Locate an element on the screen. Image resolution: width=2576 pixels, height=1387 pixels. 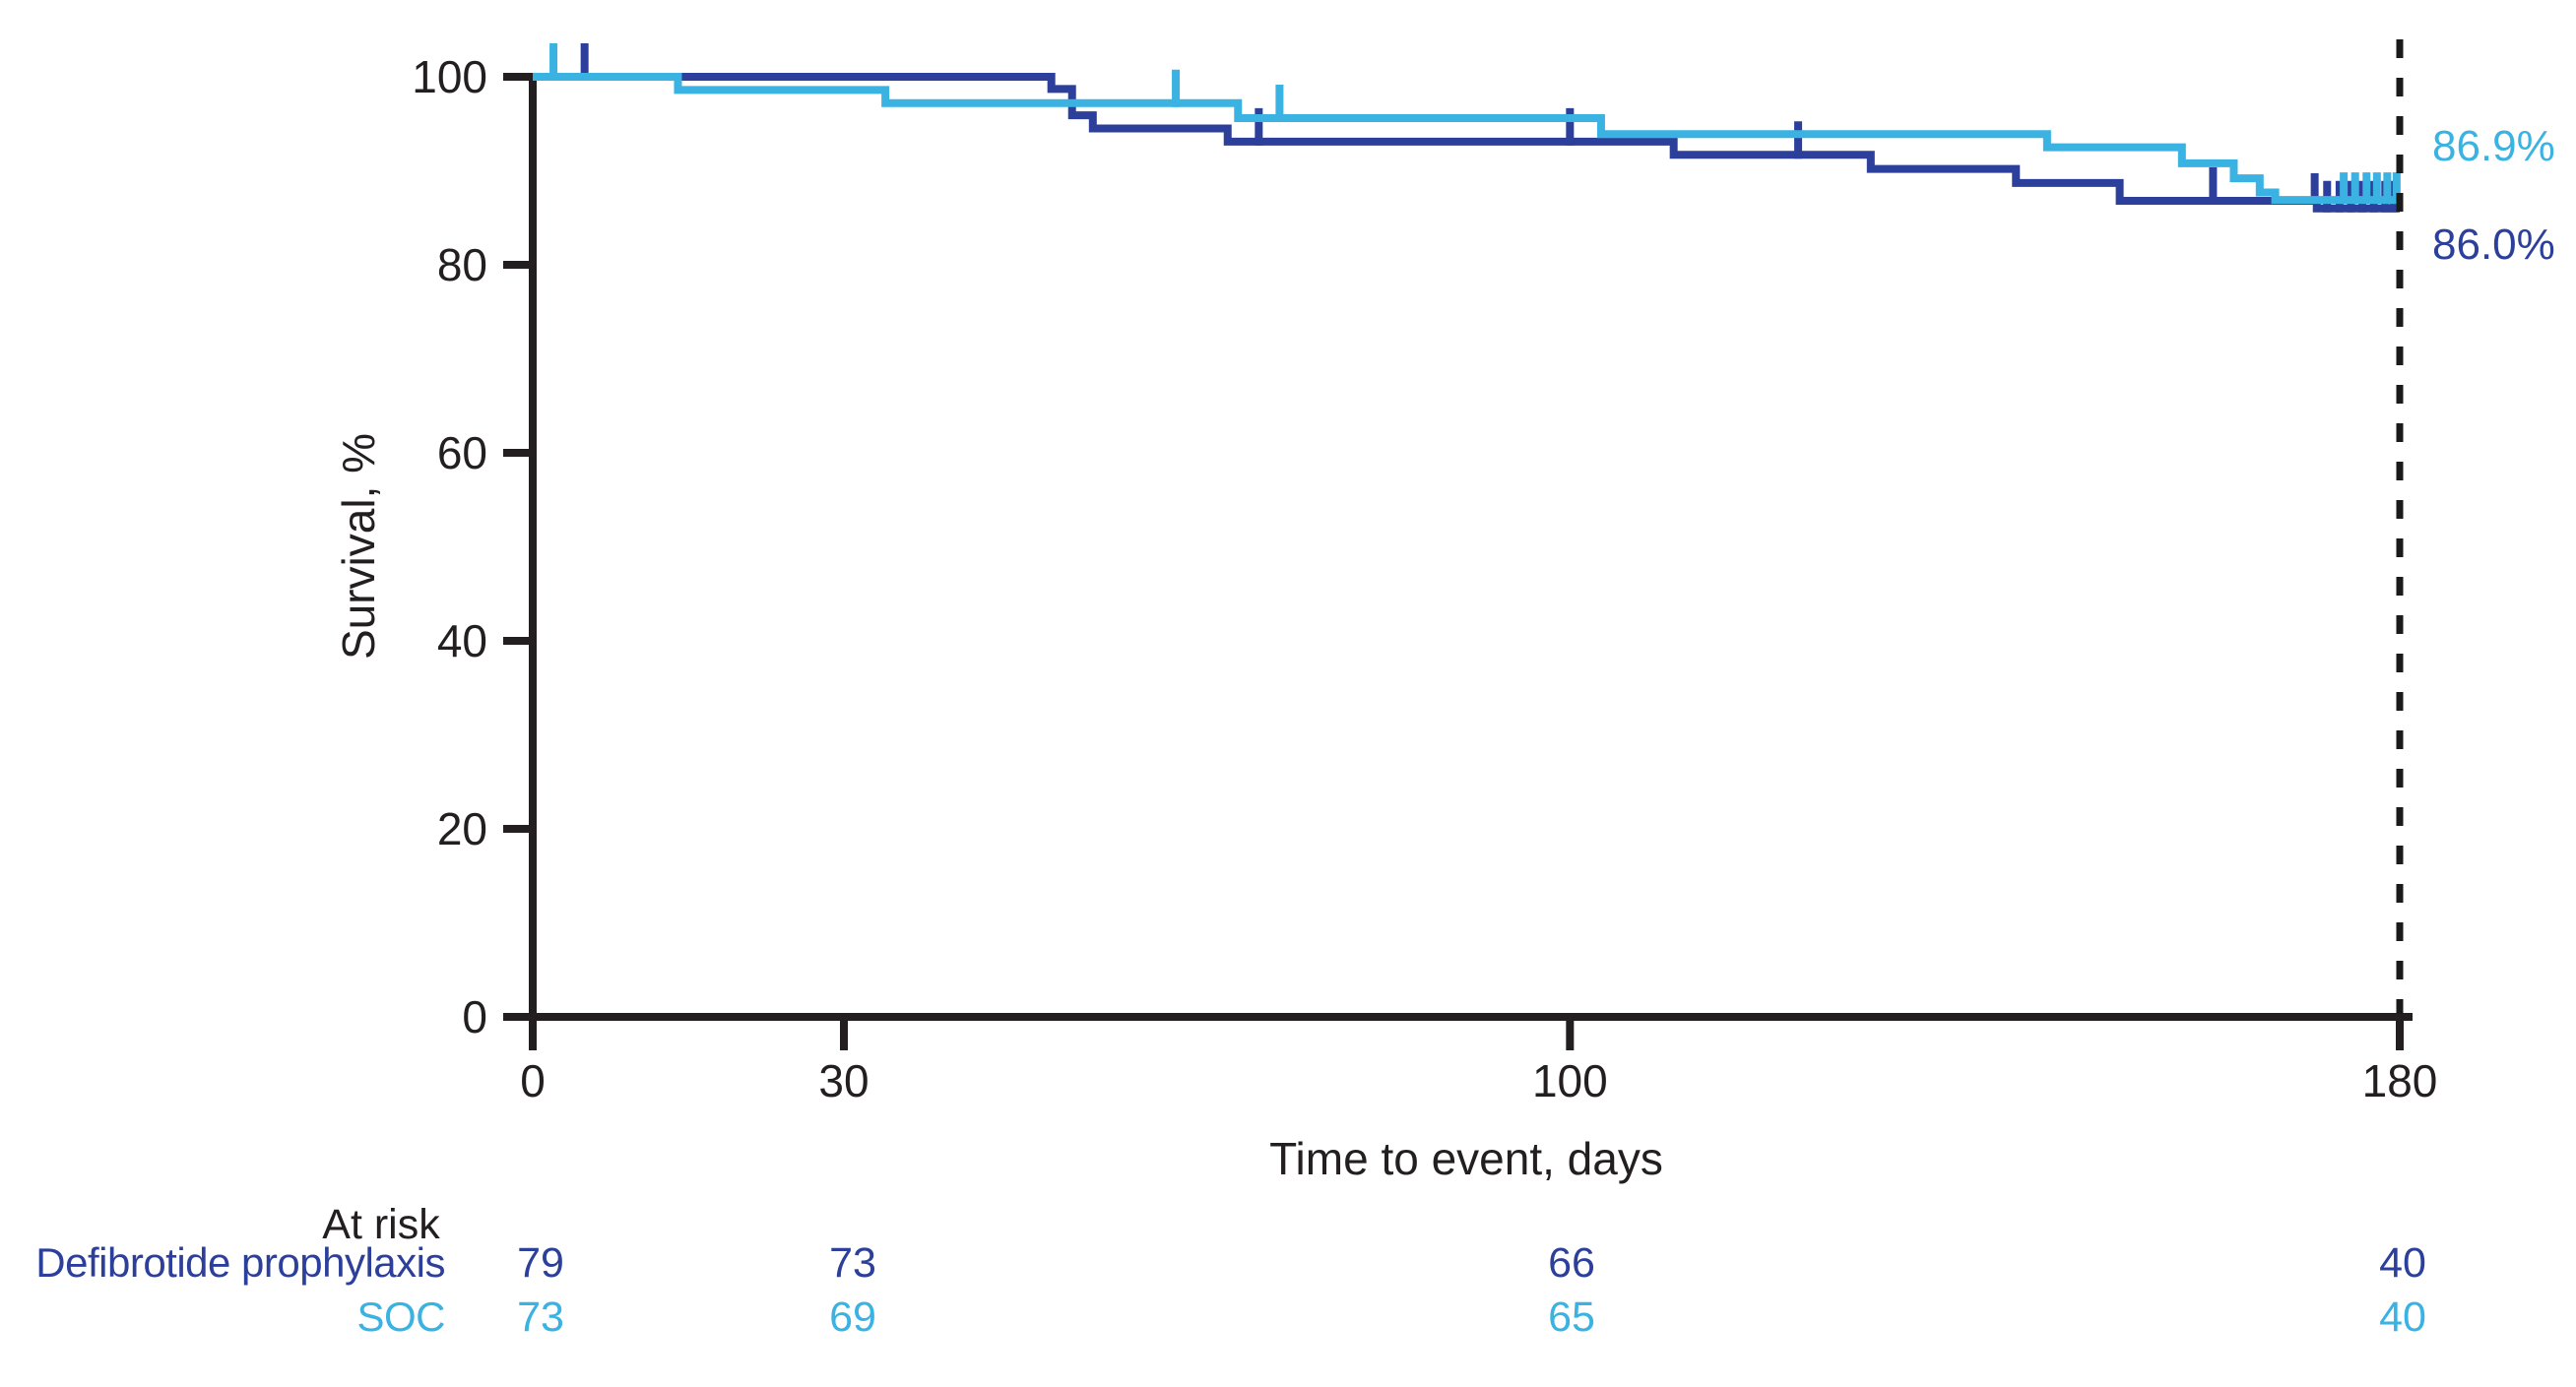
at-risk-row-label-soc: SOC is located at coordinates (400, 1316).